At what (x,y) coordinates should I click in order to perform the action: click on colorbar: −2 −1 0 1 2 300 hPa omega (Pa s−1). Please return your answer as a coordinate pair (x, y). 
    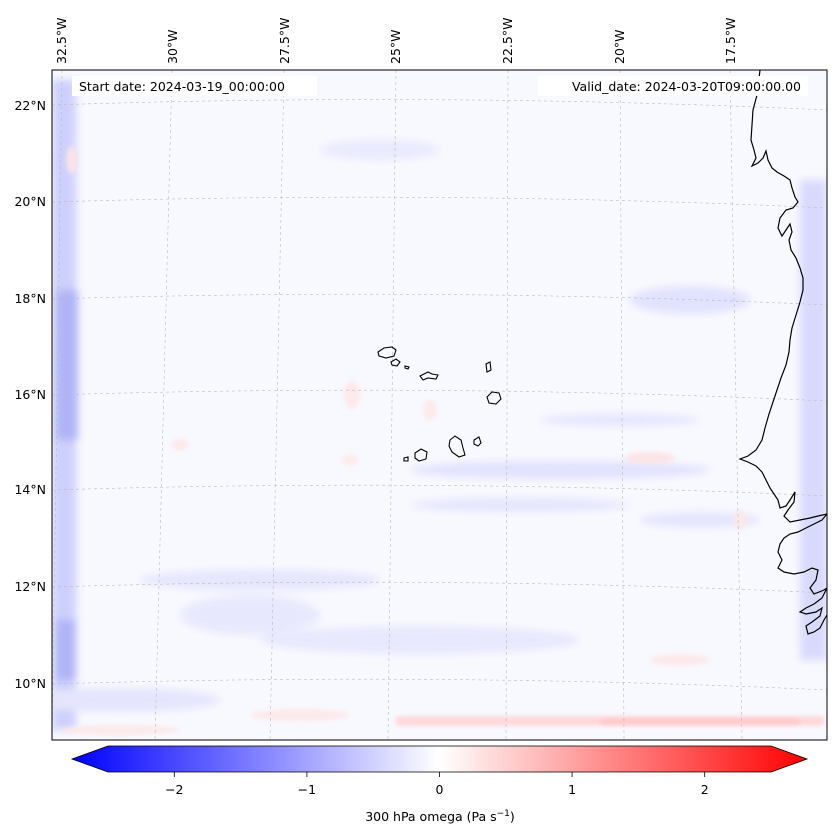
    Looking at the image, I should click on (439, 784).